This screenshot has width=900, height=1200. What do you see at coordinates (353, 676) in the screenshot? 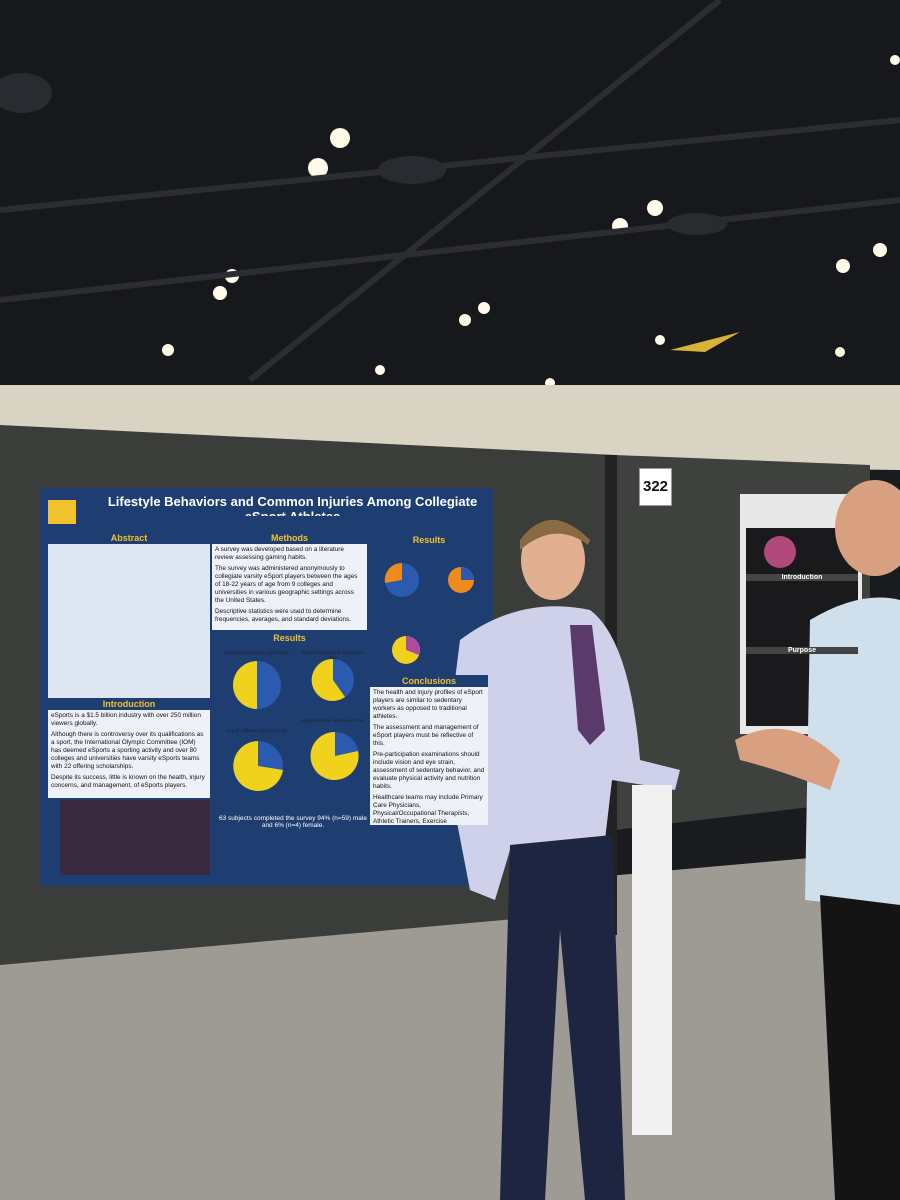
I see `pie-charts` at bounding box center [353, 676].